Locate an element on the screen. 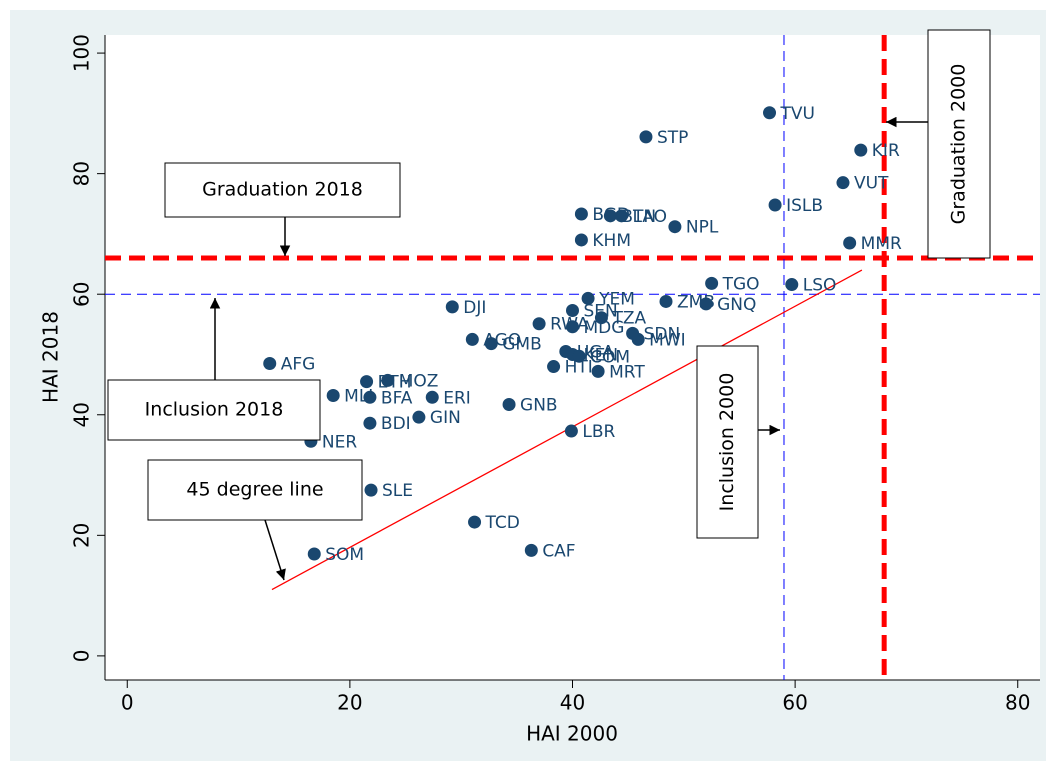 The height and width of the screenshot is (771, 1056). point-label: LBR is located at coordinates (598, 432).